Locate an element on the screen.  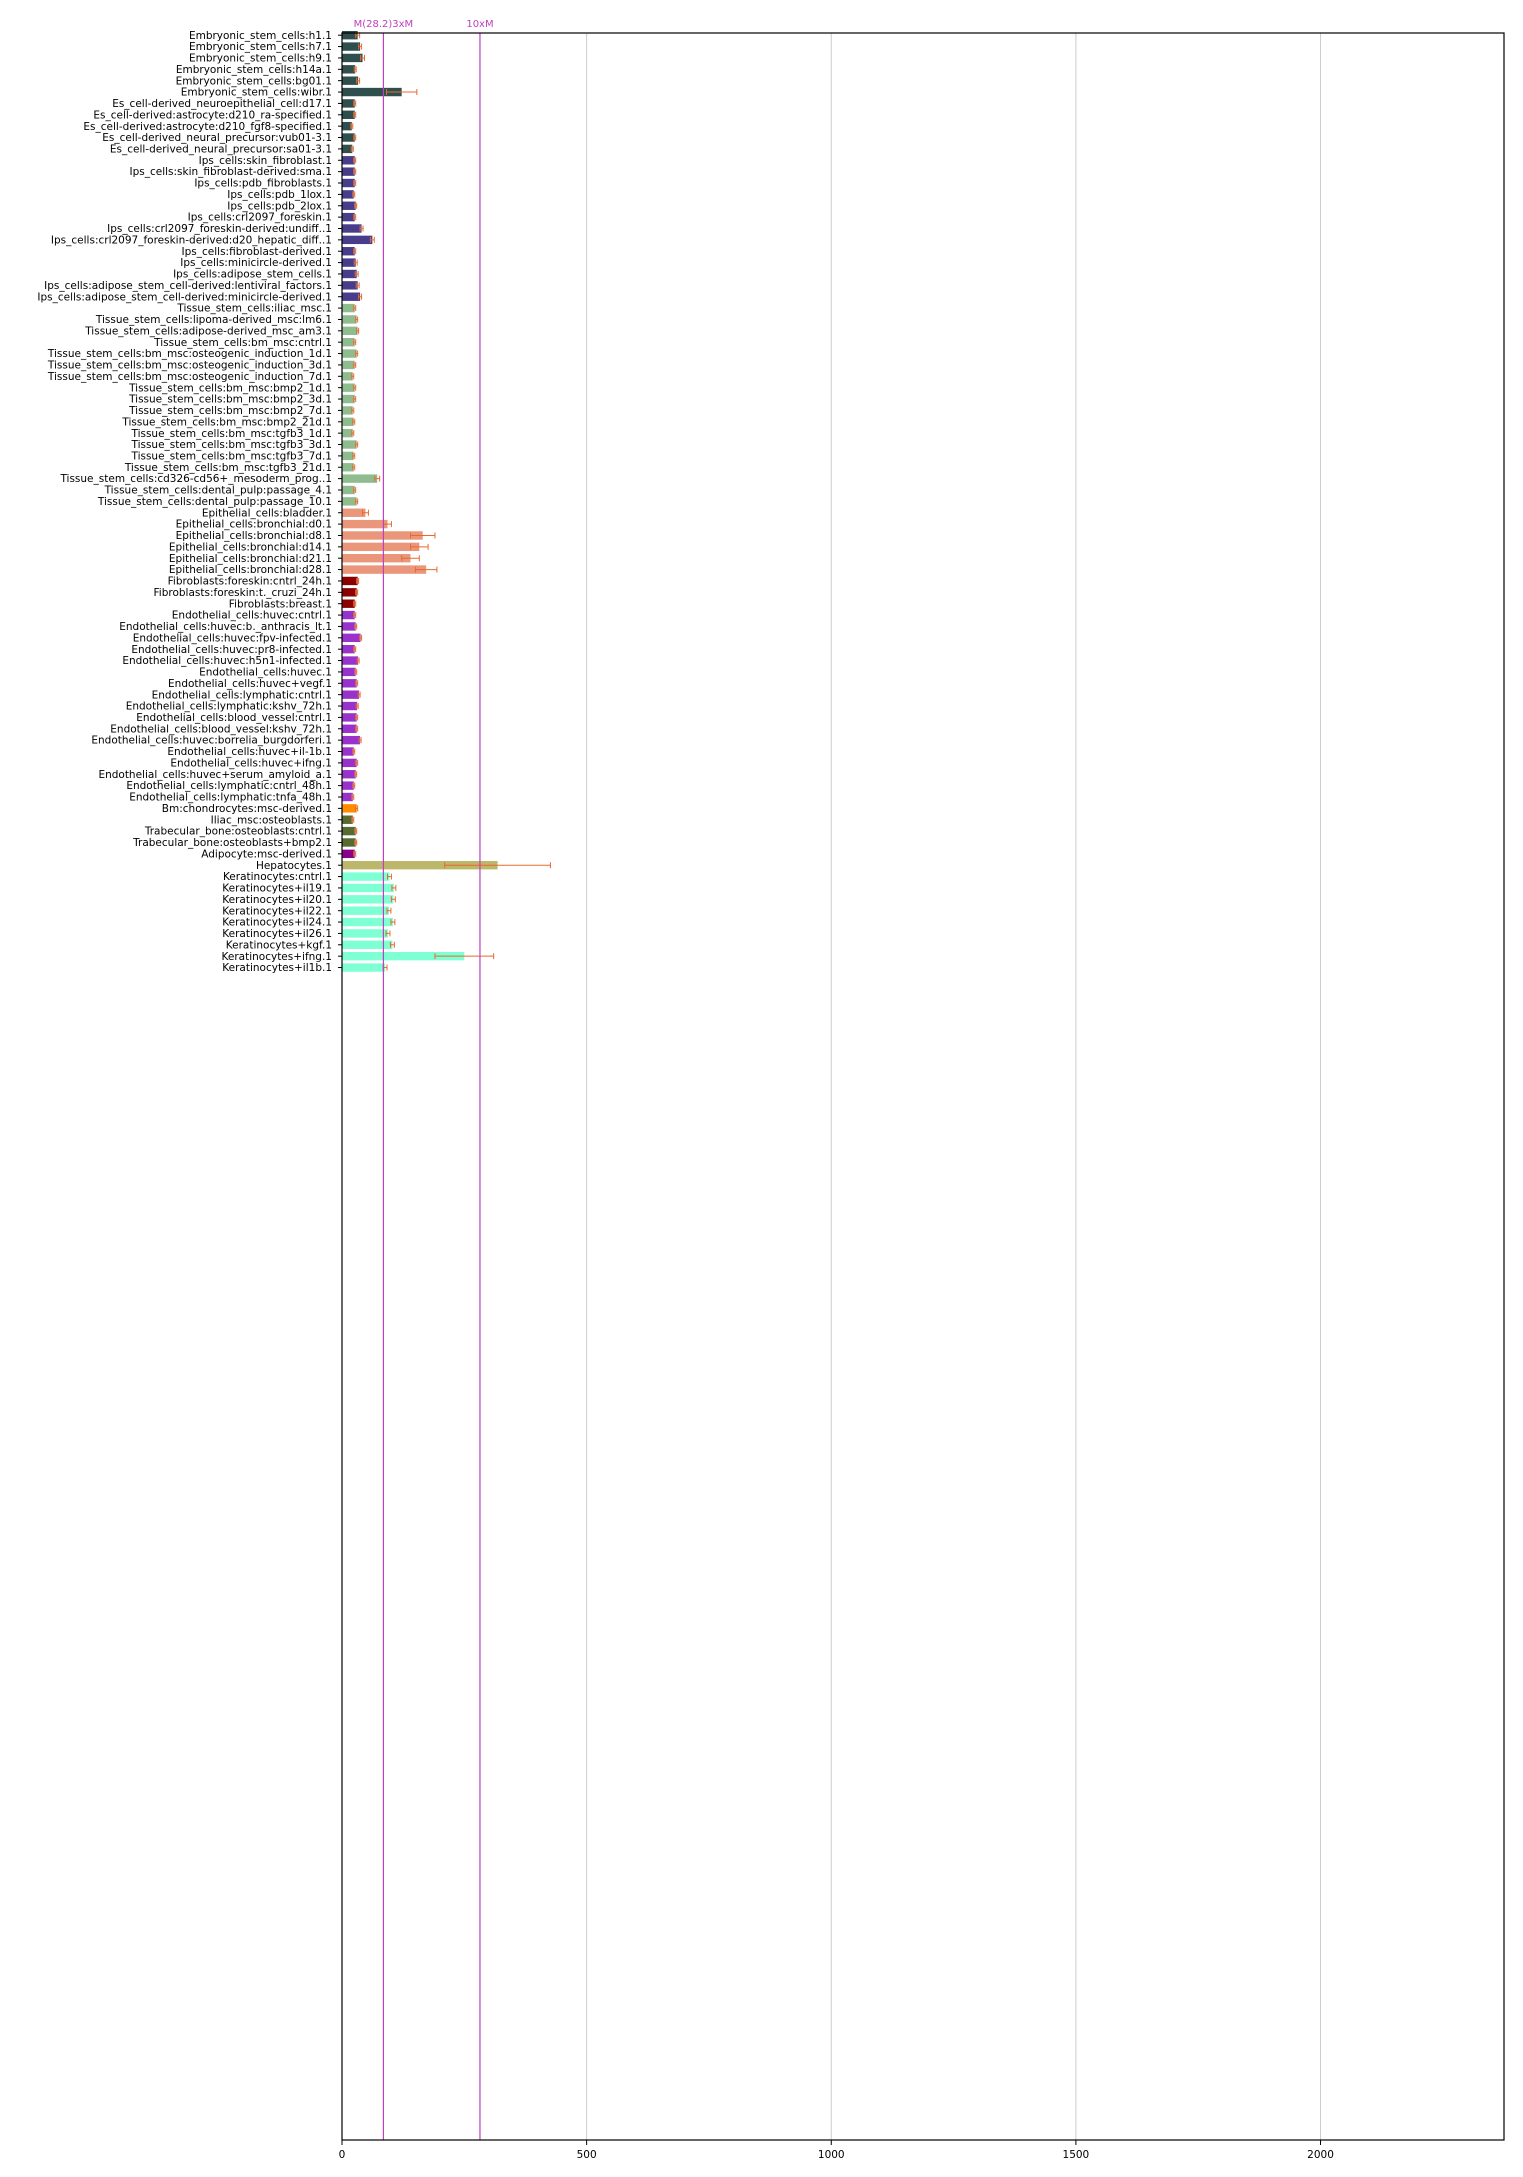
bar-label: Embryonic_stem_cells:h1.1 is located at coordinates (260, 36).